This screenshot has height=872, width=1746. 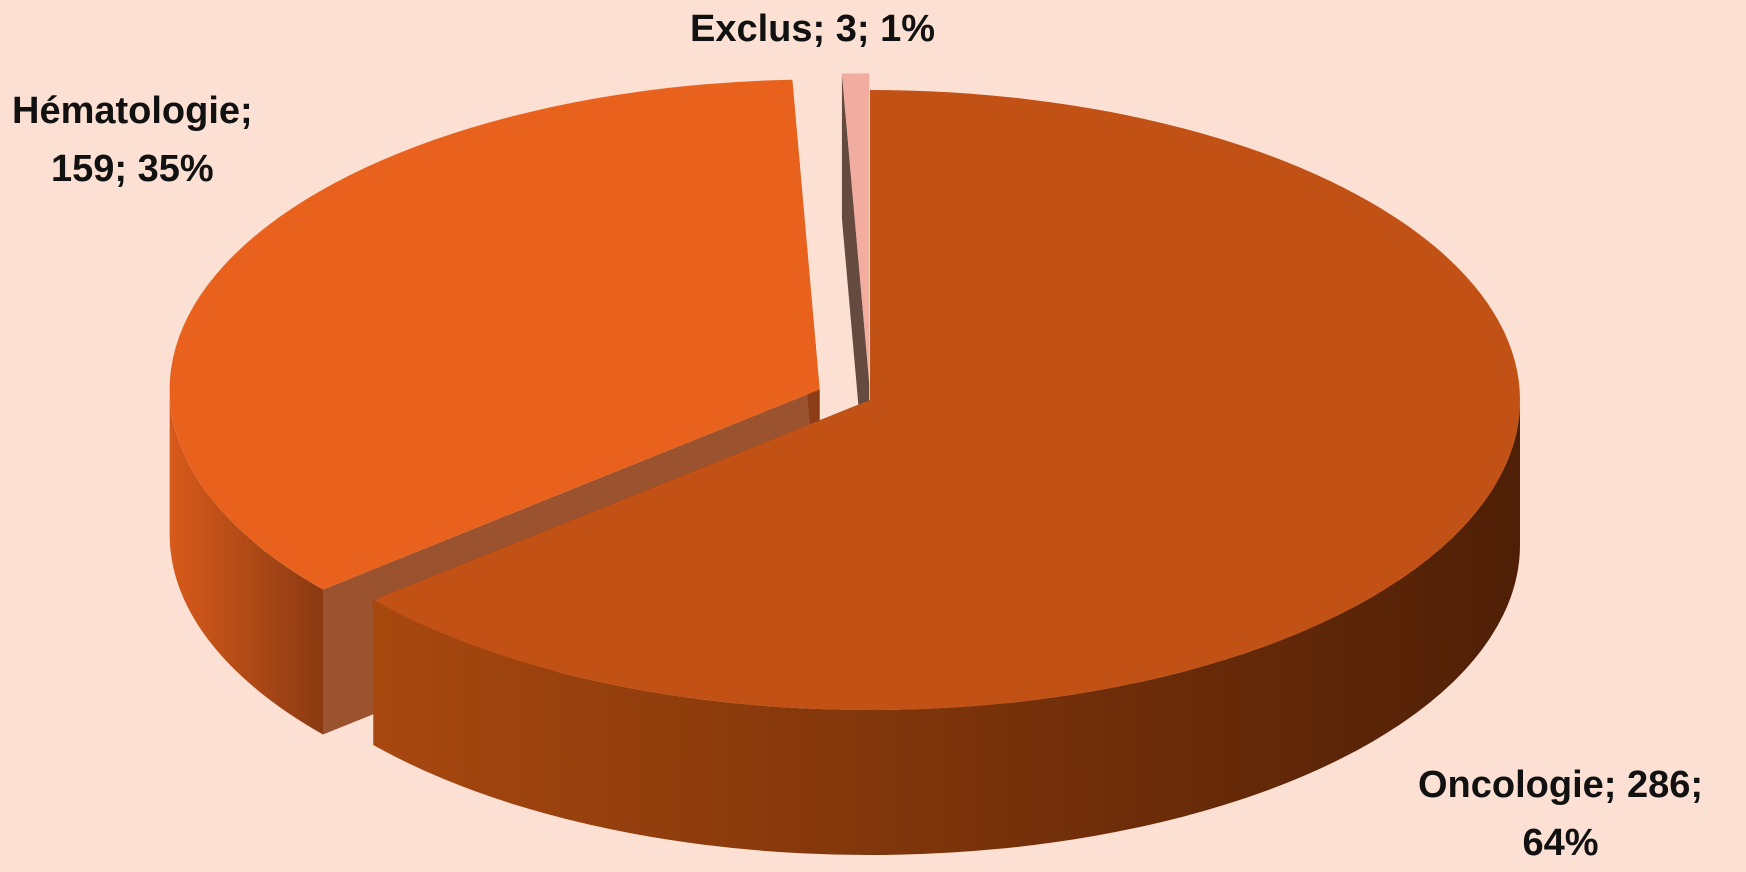 I want to click on label-exclus: Exclus; 3; 1%, so click(x=812, y=29).